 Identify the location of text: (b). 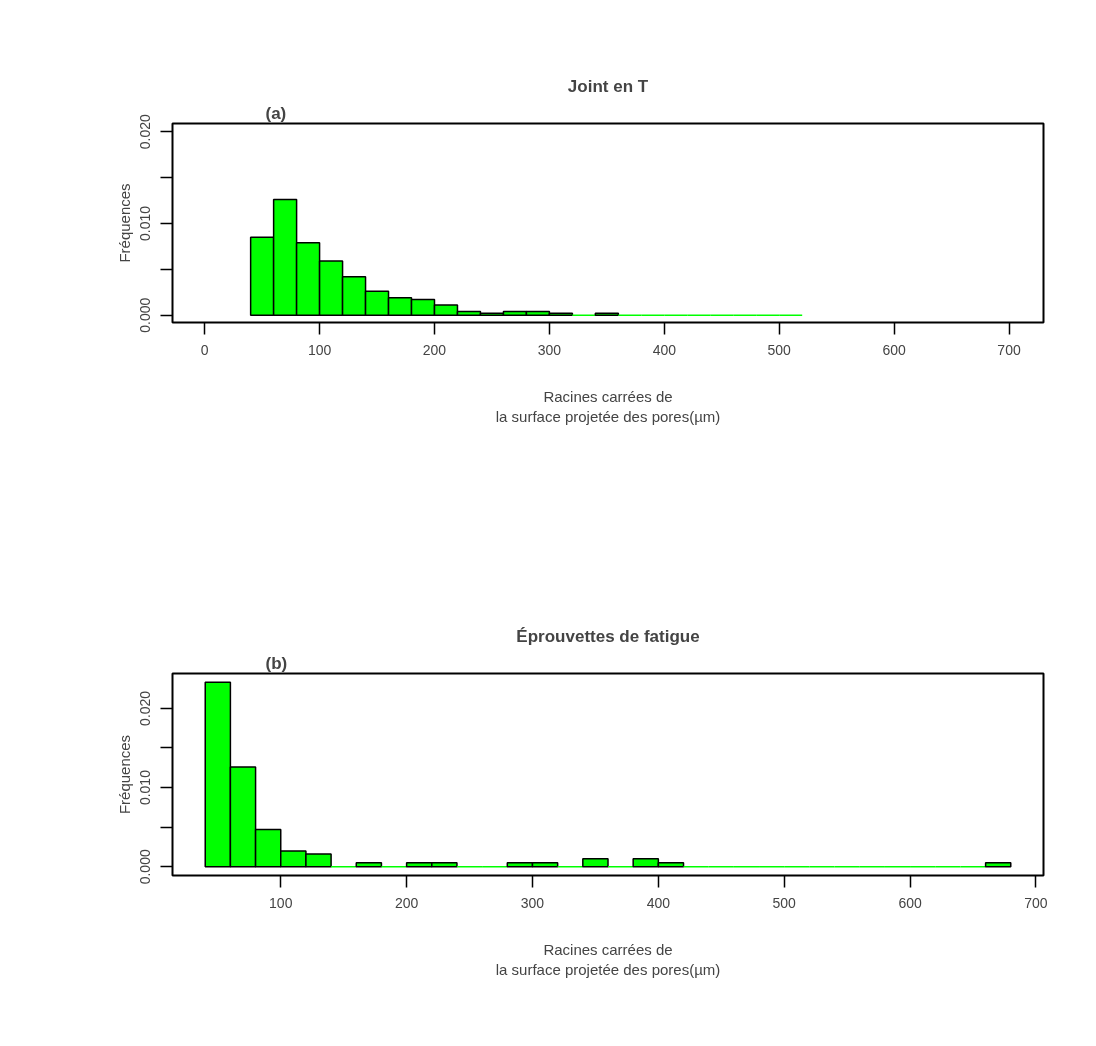
(276, 663).